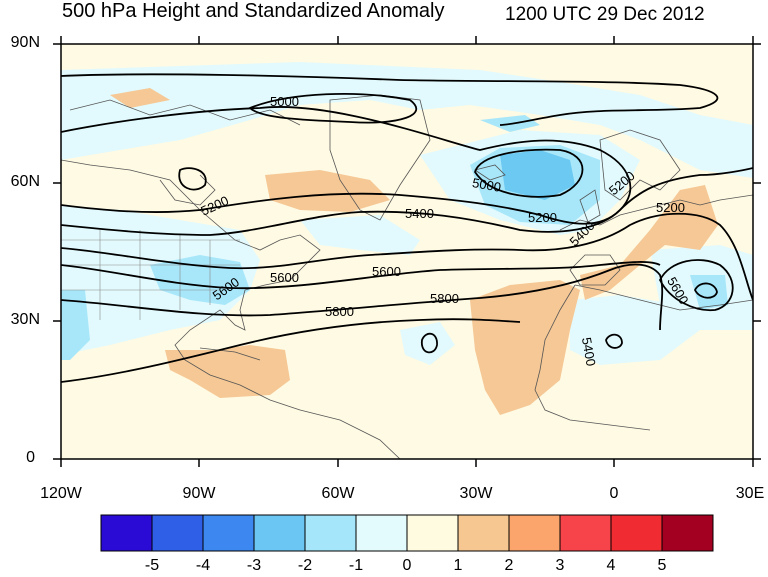 The width and height of the screenshot is (768, 577). I want to click on colorbar-label: -2, so click(305, 565).